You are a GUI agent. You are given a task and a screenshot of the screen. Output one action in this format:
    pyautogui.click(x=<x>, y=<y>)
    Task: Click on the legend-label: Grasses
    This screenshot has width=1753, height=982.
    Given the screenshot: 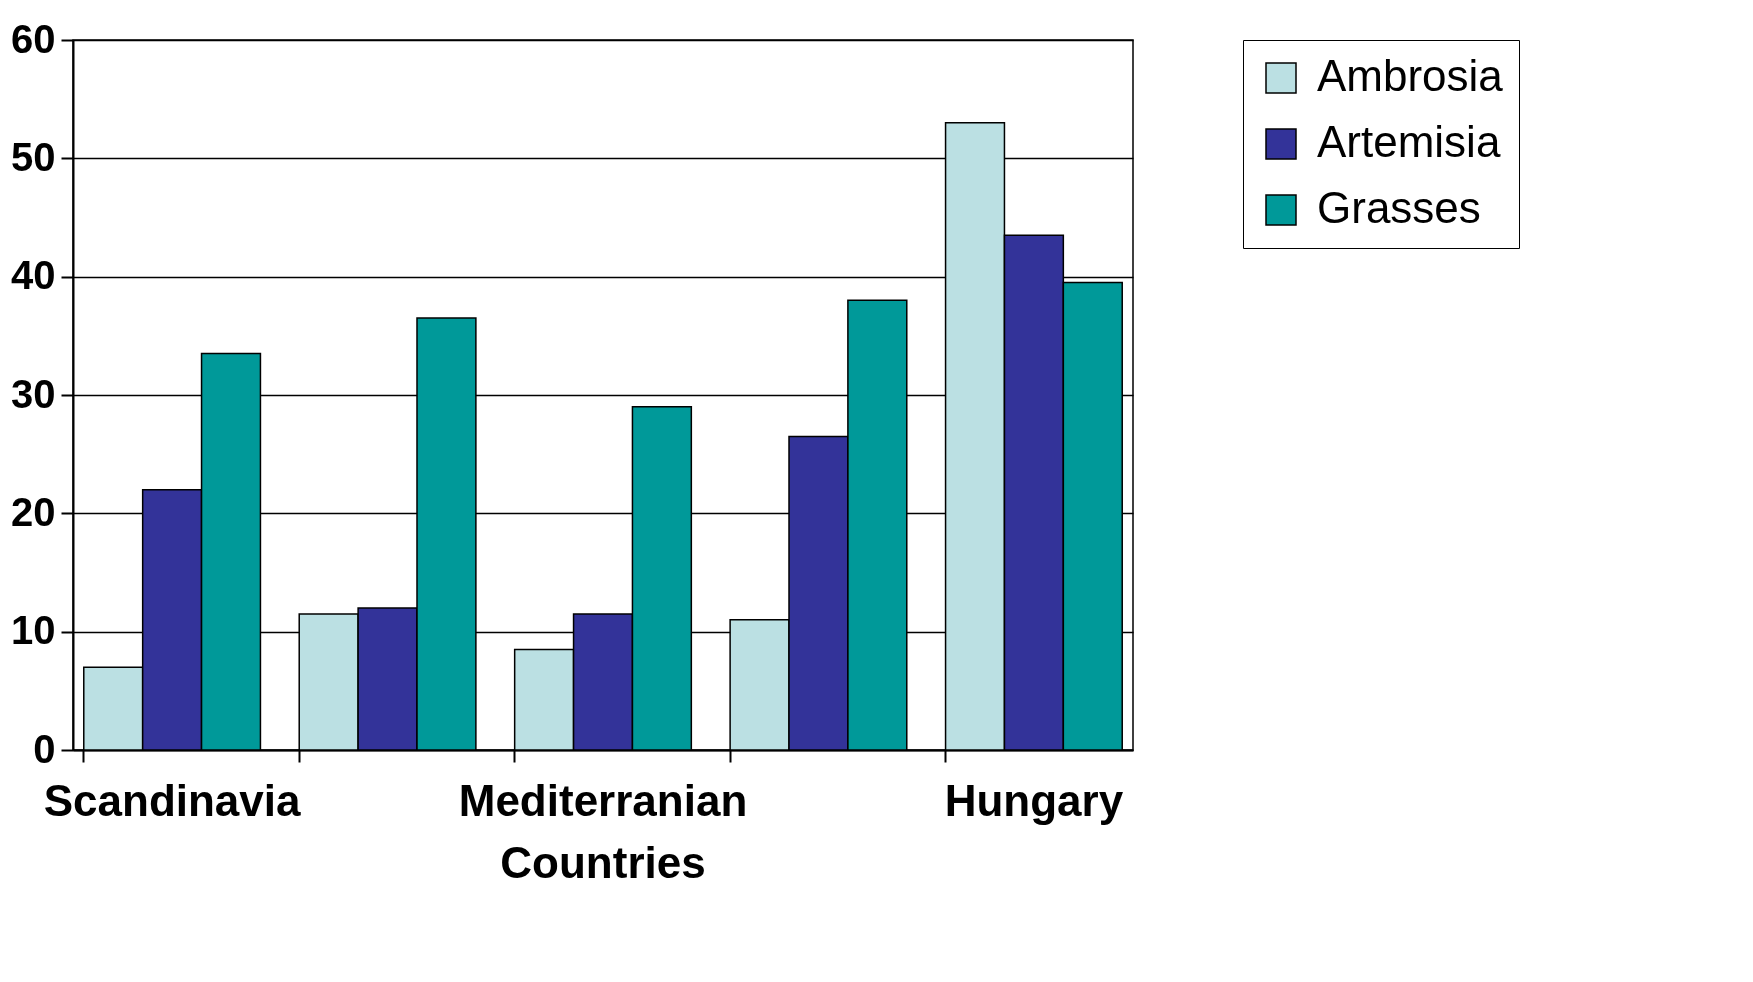 What is the action you would take?
    pyautogui.click(x=1399, y=207)
    